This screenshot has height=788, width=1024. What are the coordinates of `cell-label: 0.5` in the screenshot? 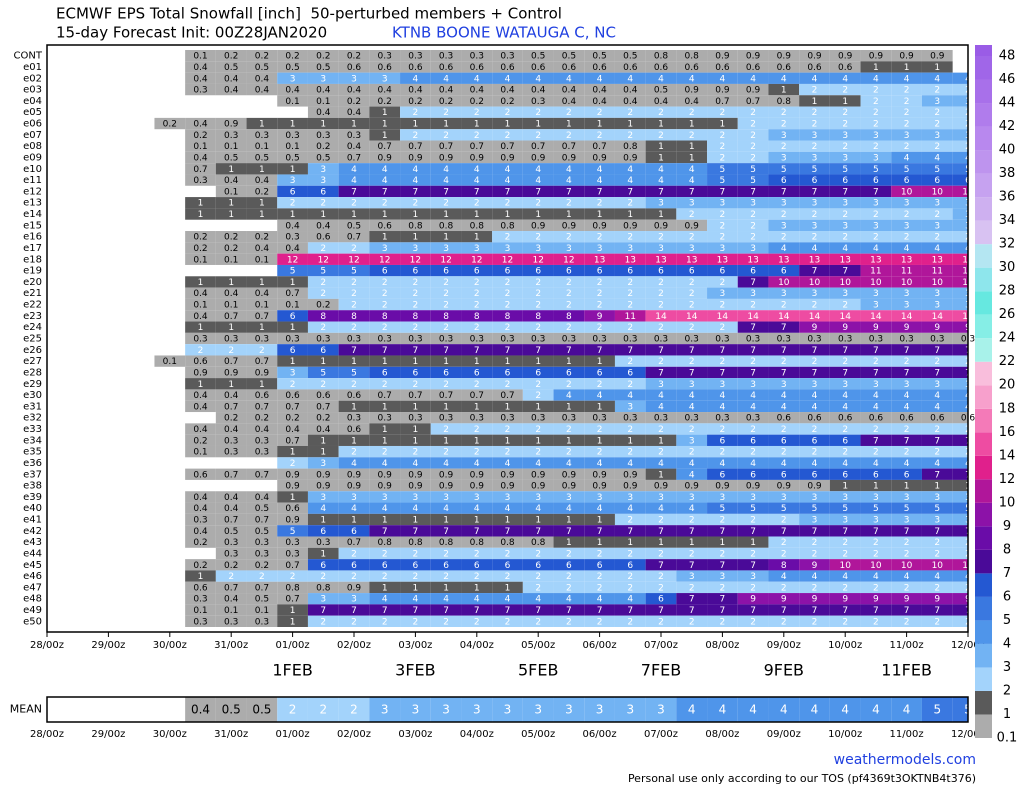 It's located at (231, 68).